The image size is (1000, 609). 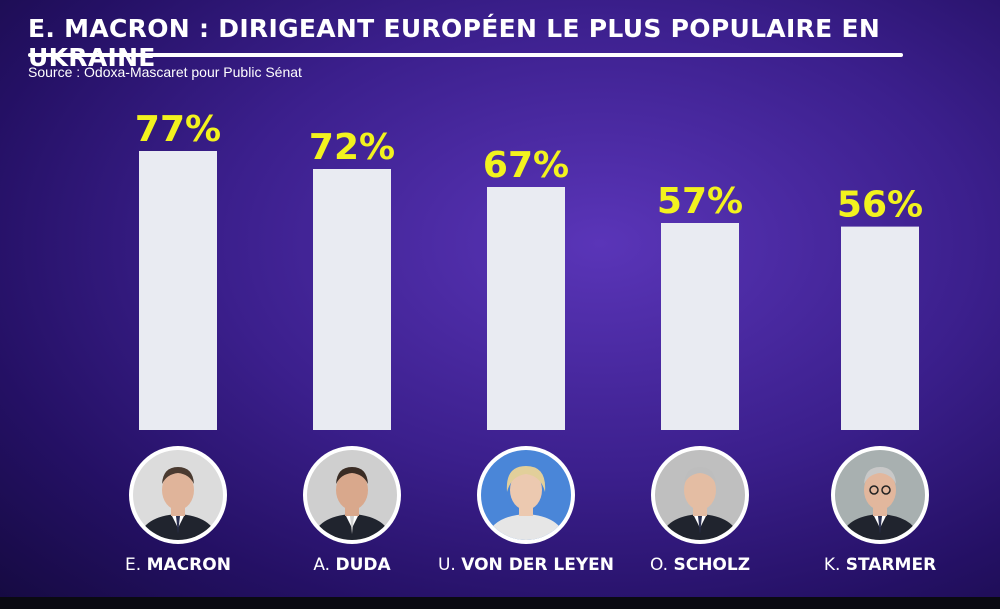 I want to click on bar-value-label-3: 67%, so click(x=526, y=165).